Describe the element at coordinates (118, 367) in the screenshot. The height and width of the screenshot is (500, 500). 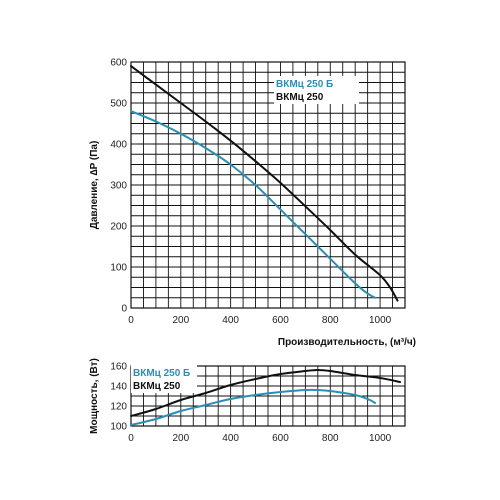
I see `bot-y-tick-label: 160` at that location.